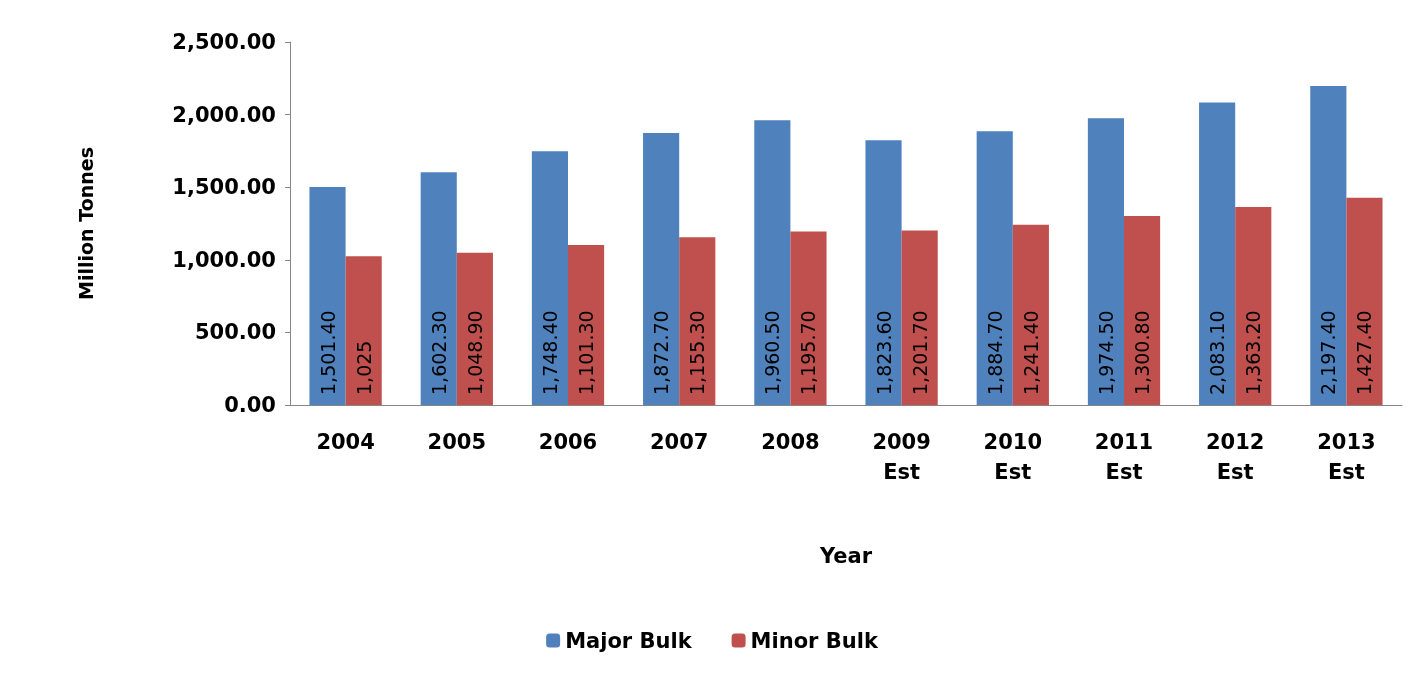 The width and height of the screenshot is (1424, 684). I want to click on data-label: 1,241.40, so click(1030, 352).